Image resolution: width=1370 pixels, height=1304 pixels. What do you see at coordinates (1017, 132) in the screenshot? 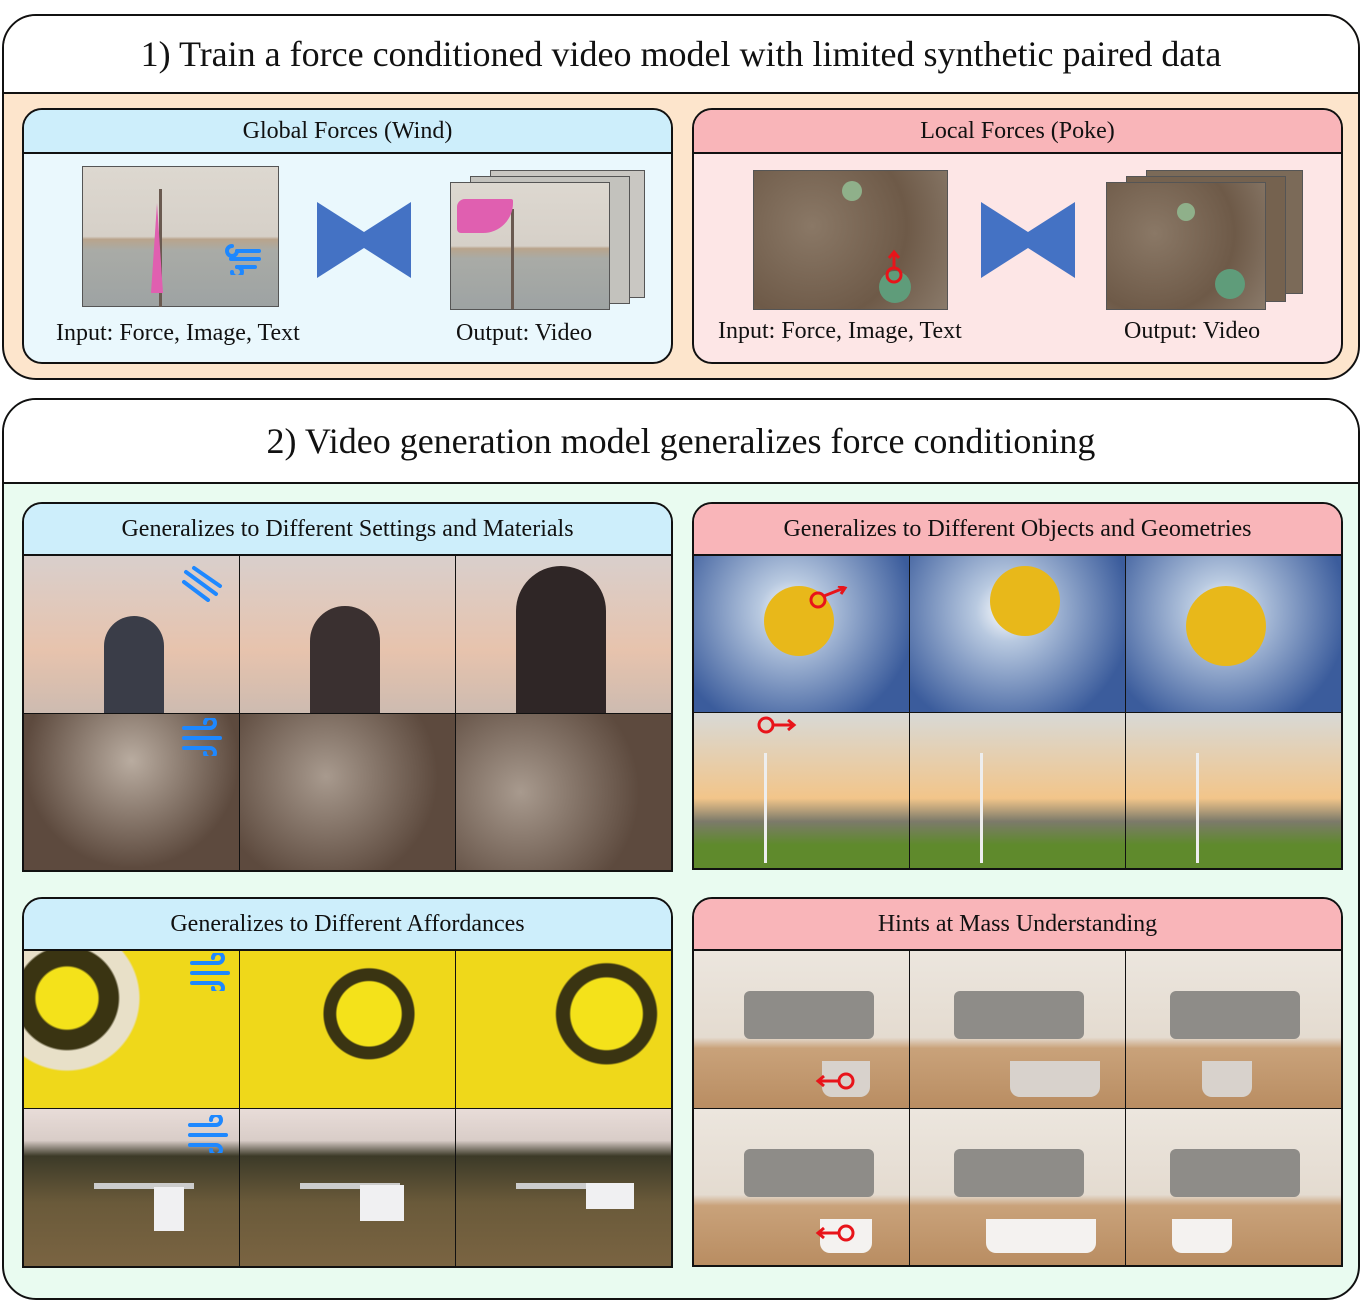
I see `panel-title: Local Forces (Poke)` at bounding box center [1017, 132].